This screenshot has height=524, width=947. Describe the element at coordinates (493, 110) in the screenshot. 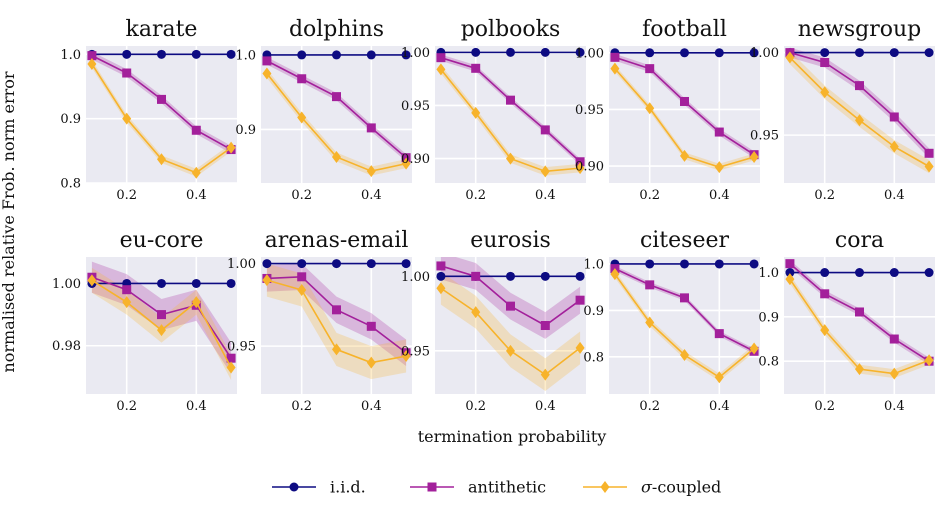

I see `panel-polbooks: 0.2 0.4 1.00 0.95 0.90 polbooks` at that location.